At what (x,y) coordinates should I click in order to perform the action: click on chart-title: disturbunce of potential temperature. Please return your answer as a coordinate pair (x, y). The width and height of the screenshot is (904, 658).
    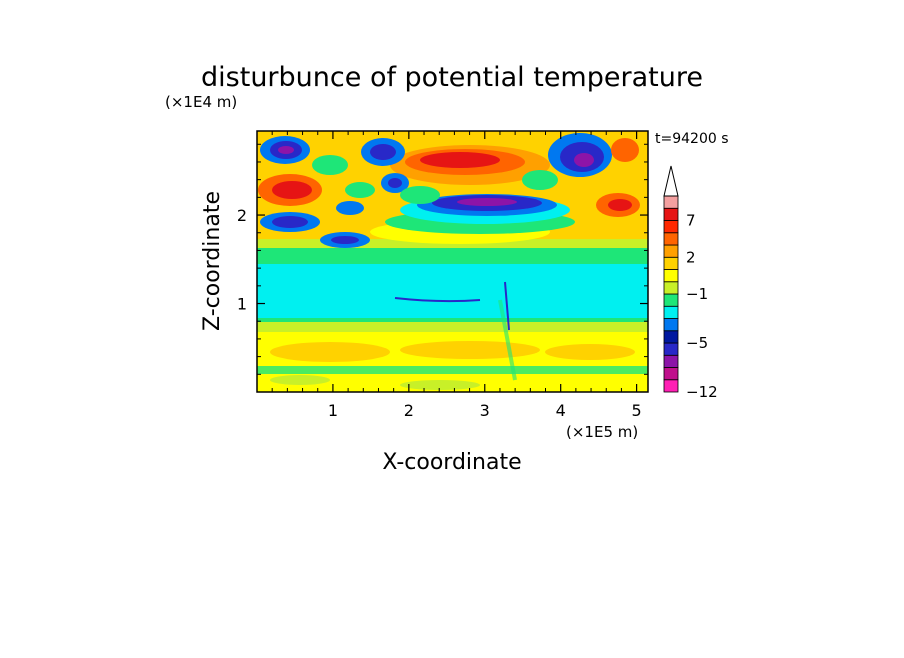
    Looking at the image, I should click on (452, 77).